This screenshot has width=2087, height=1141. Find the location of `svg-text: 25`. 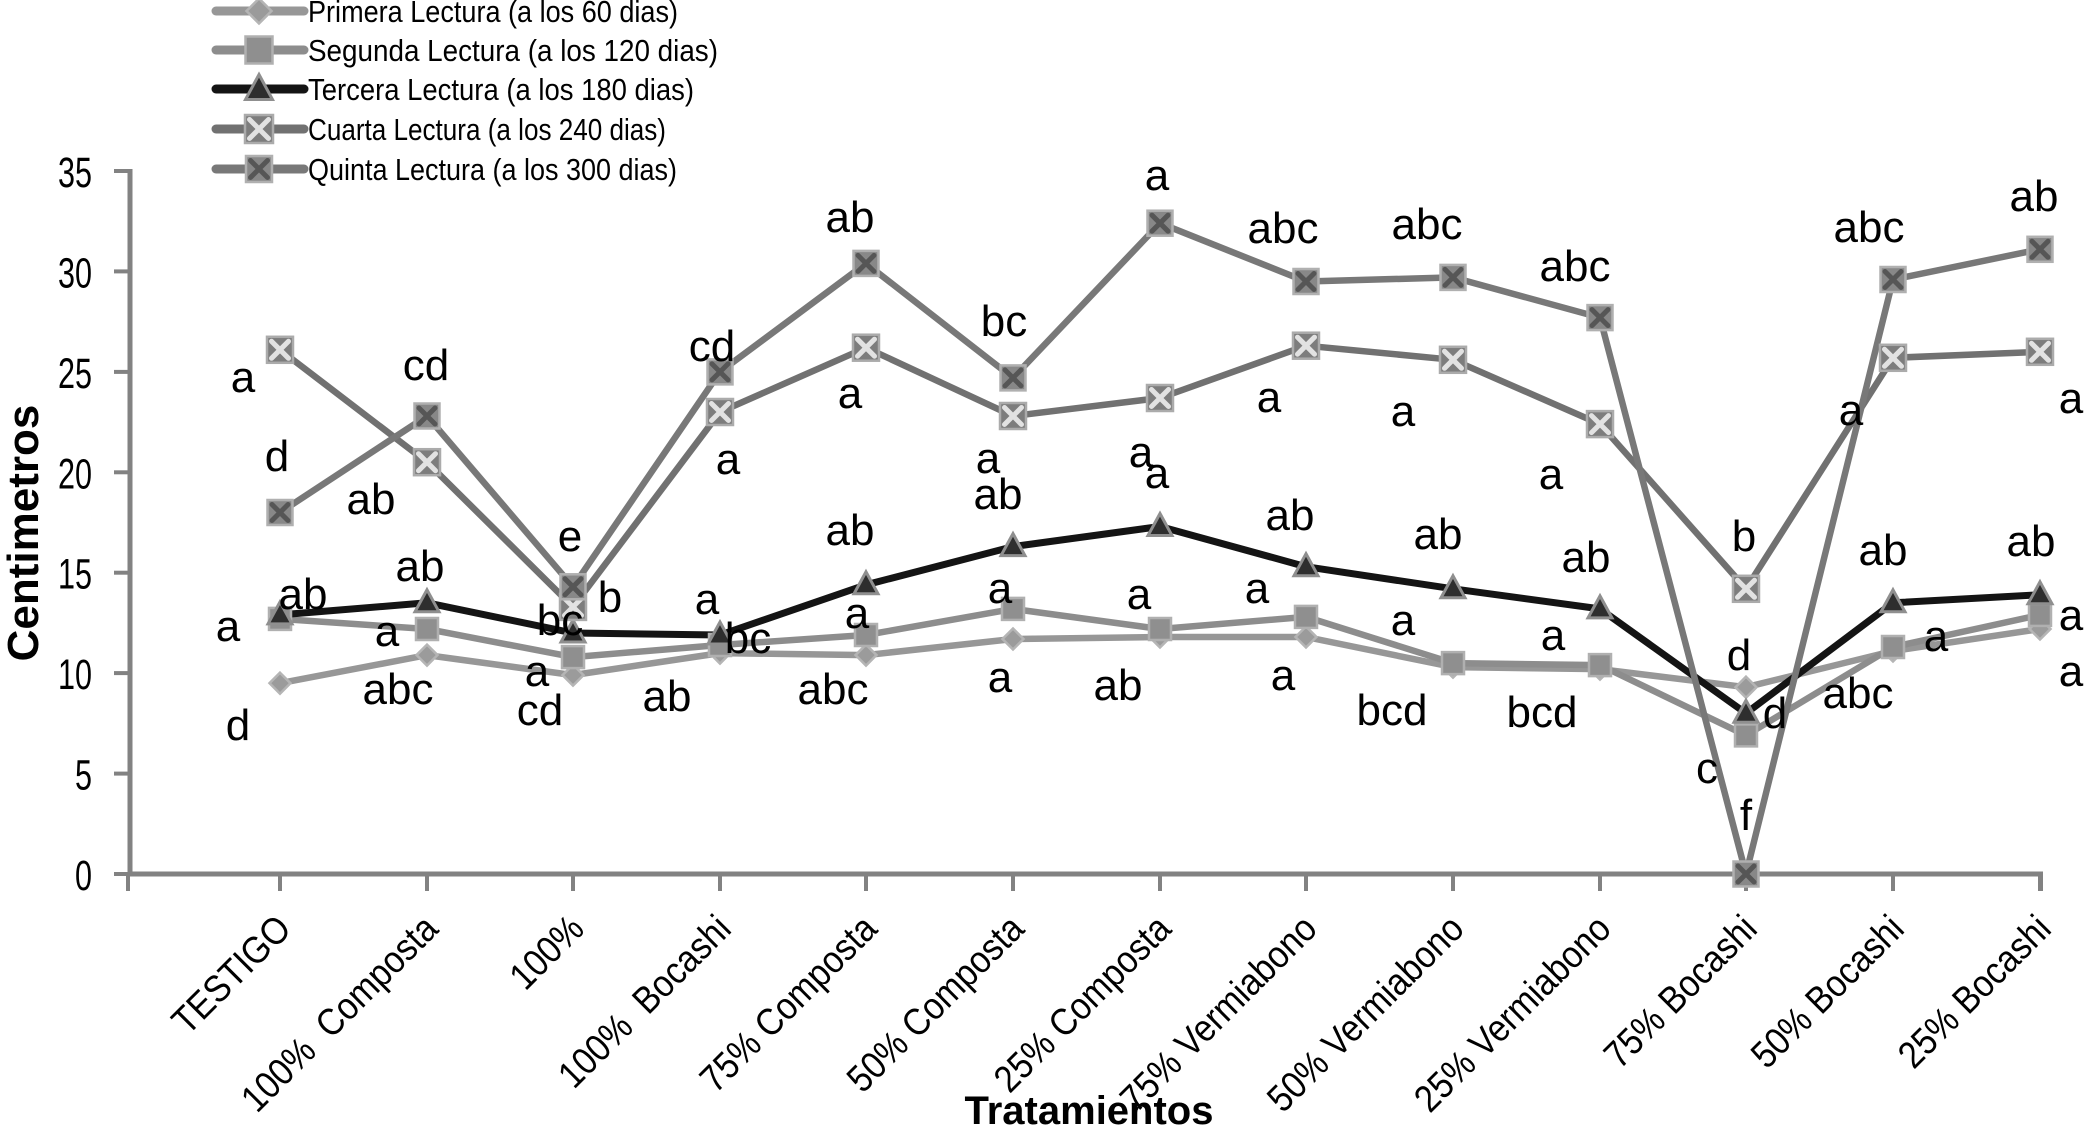

svg-text: 25 is located at coordinates (75, 374).